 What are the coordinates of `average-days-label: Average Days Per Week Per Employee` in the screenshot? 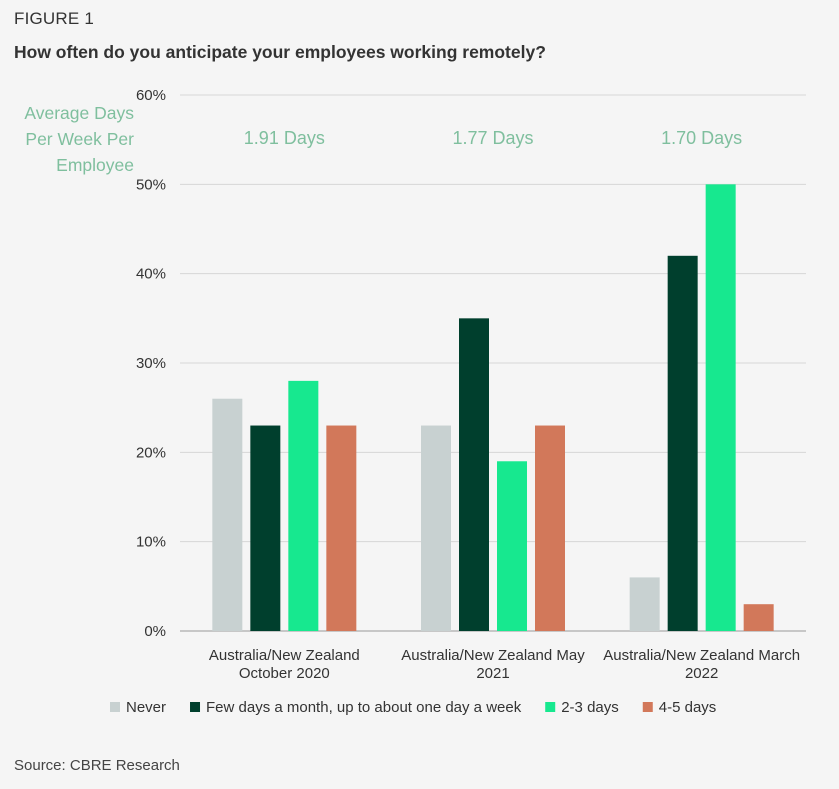 It's located at (79, 139).